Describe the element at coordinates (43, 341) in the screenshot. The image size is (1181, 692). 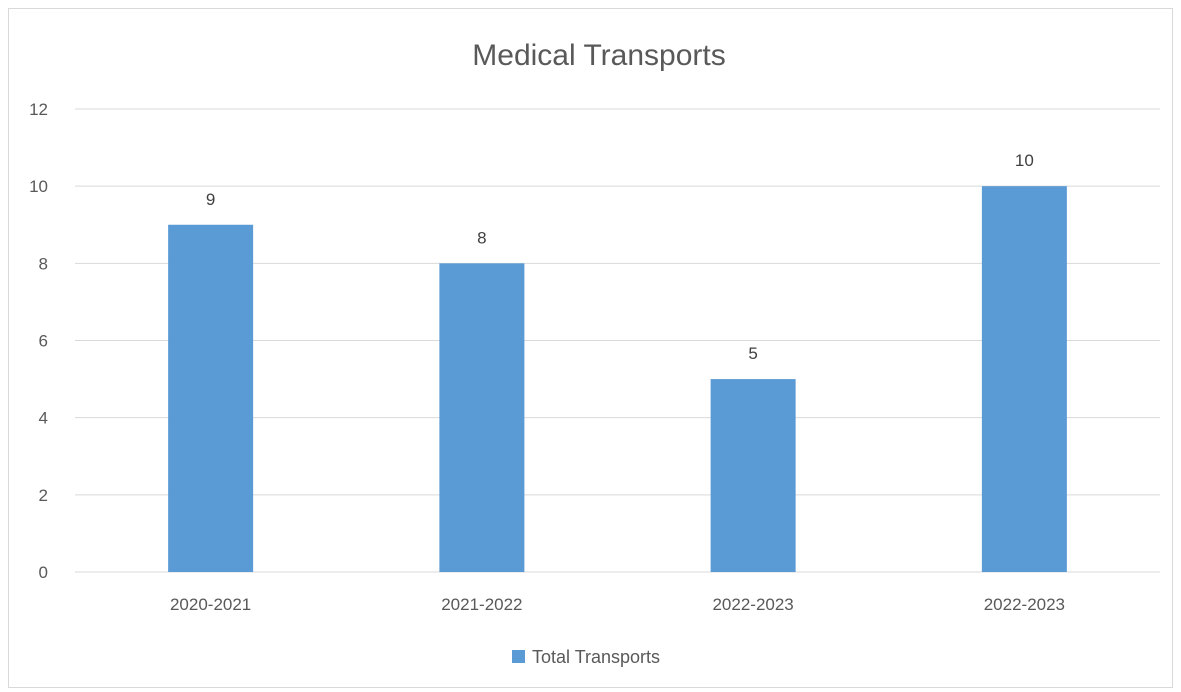
I see `y-tick-label: 6` at that location.